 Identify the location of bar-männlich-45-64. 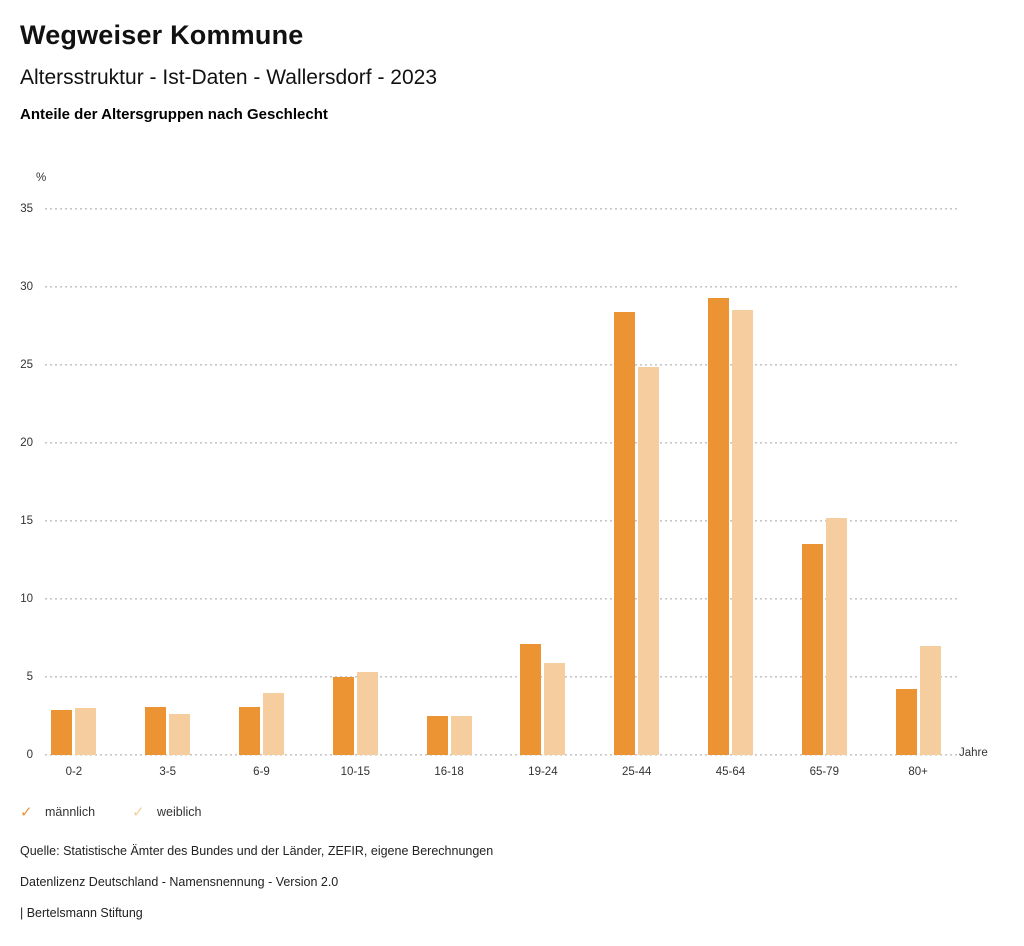
(718, 526).